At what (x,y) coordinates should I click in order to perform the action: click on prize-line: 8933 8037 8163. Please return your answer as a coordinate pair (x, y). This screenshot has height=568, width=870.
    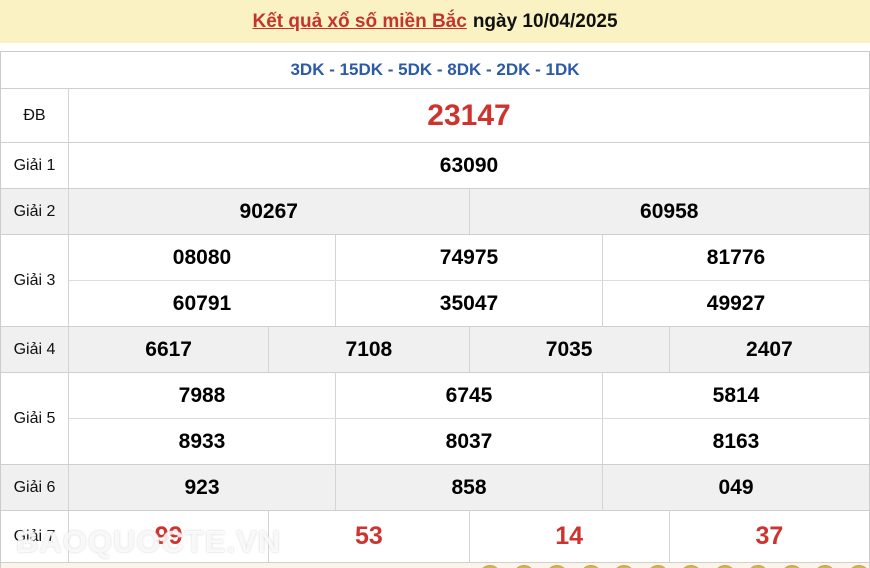
    Looking at the image, I should click on (469, 441).